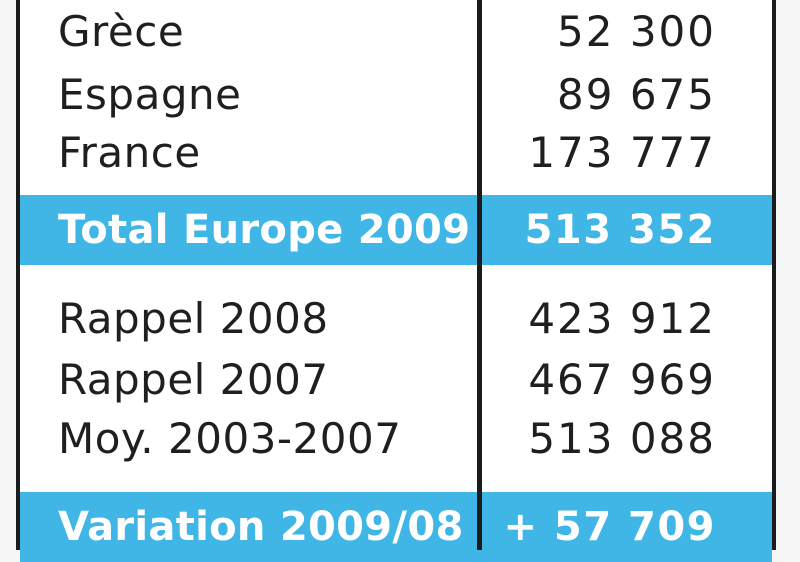 The width and height of the screenshot is (800, 562). I want to click on row-value: 467 969, so click(622, 379).